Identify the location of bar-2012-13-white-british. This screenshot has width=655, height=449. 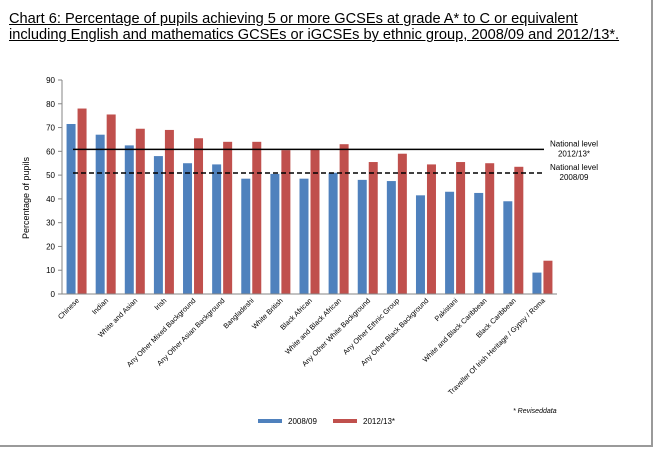
(286, 222).